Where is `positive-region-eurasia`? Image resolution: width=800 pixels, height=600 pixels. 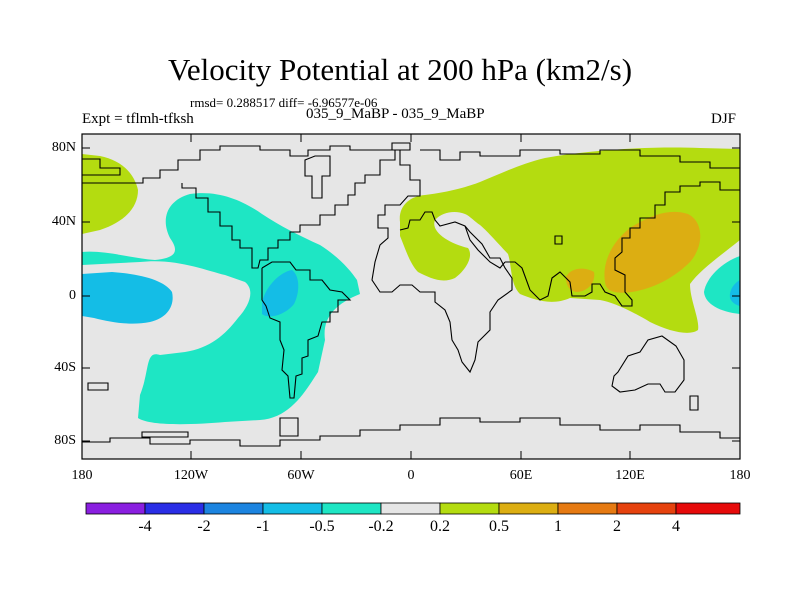 positive-region-eurasia is located at coordinates (569, 240).